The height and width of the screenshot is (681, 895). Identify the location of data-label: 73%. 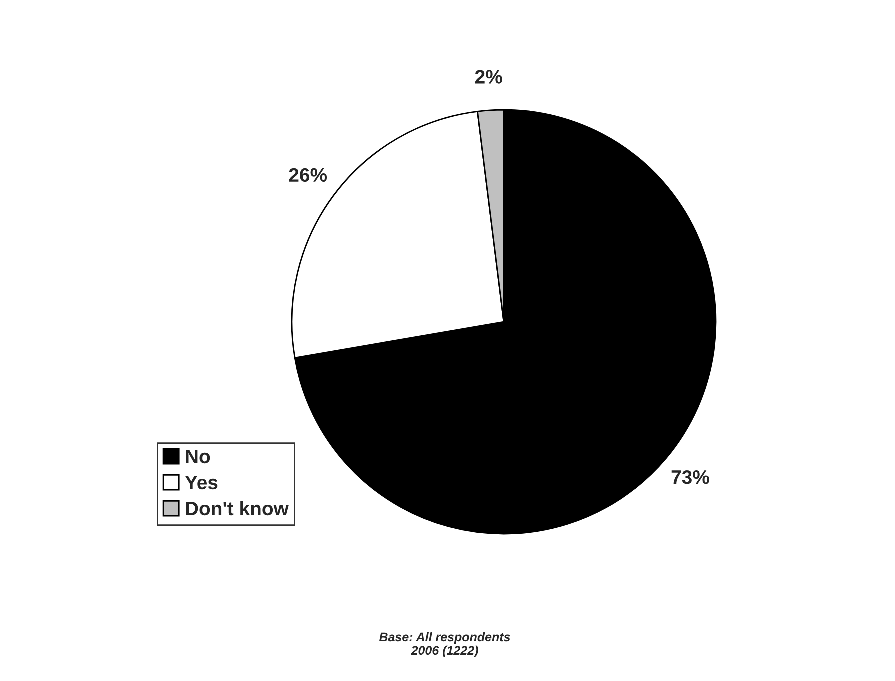
(691, 477).